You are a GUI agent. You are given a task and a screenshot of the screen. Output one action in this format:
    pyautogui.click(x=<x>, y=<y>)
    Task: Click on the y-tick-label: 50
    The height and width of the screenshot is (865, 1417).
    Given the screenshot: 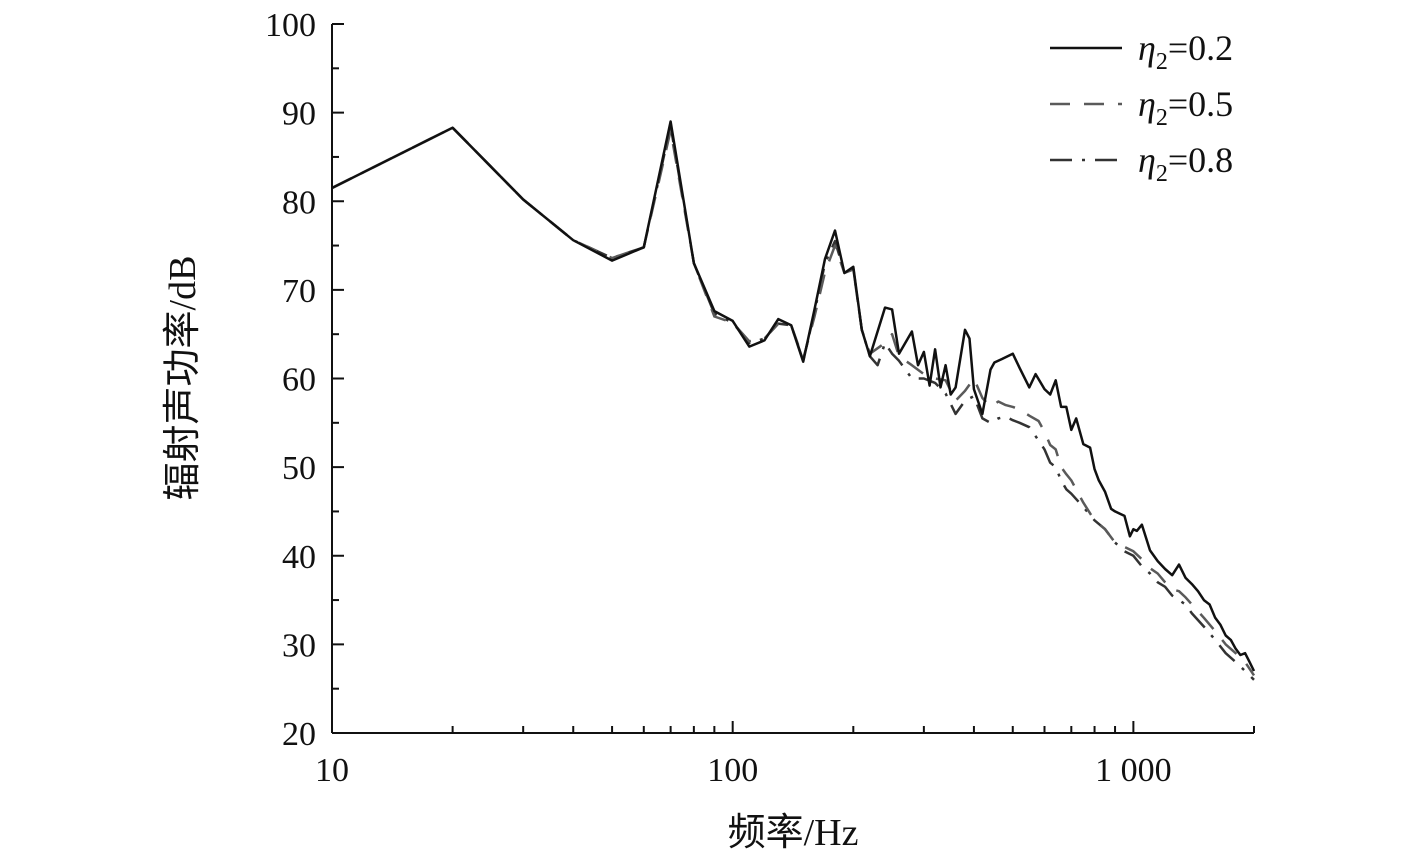 What is the action you would take?
    pyautogui.click(x=299, y=468)
    